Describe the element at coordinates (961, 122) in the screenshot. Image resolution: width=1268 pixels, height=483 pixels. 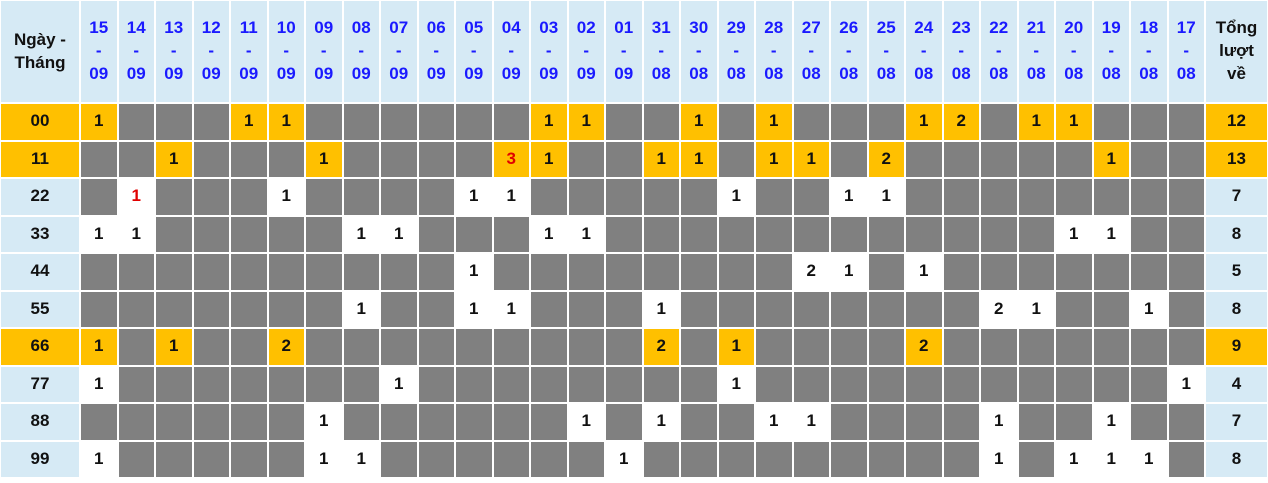
I see `count-cell: 2` at that location.